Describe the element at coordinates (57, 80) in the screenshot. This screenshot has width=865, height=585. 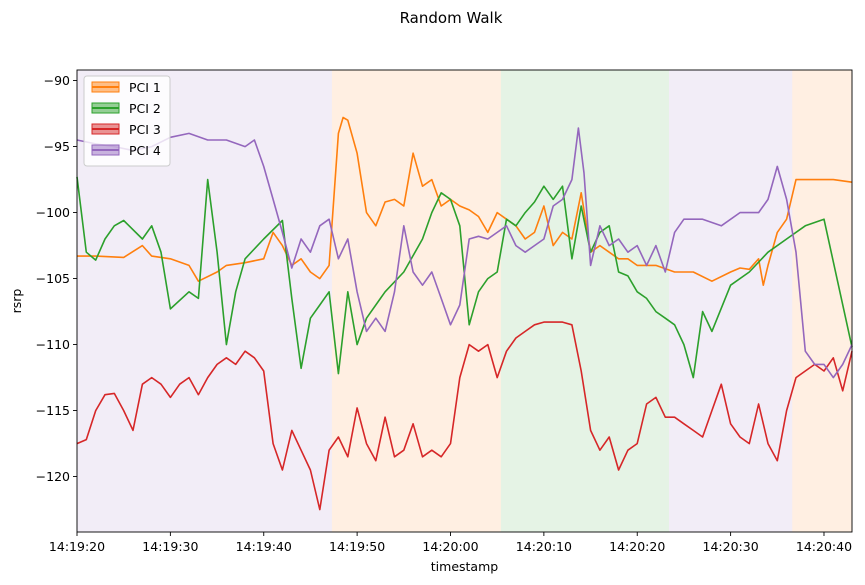
I see `y-tick-label: −90` at that location.